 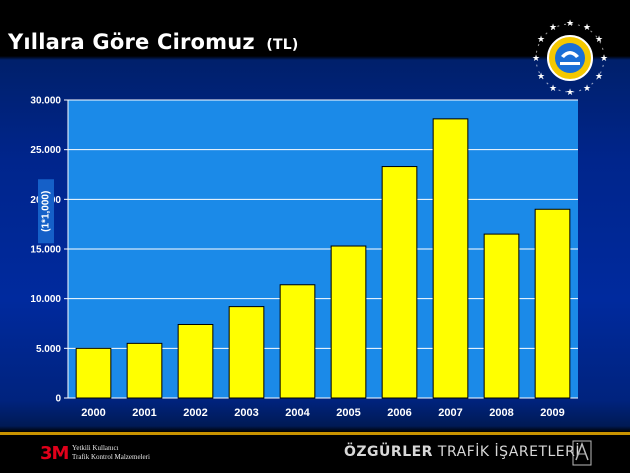 I want to click on bar-2001, so click(x=144, y=370).